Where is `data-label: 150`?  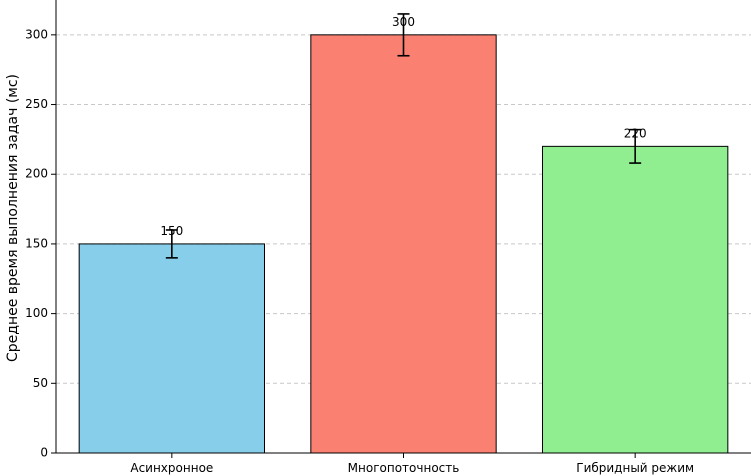 data-label: 150 is located at coordinates (171, 231).